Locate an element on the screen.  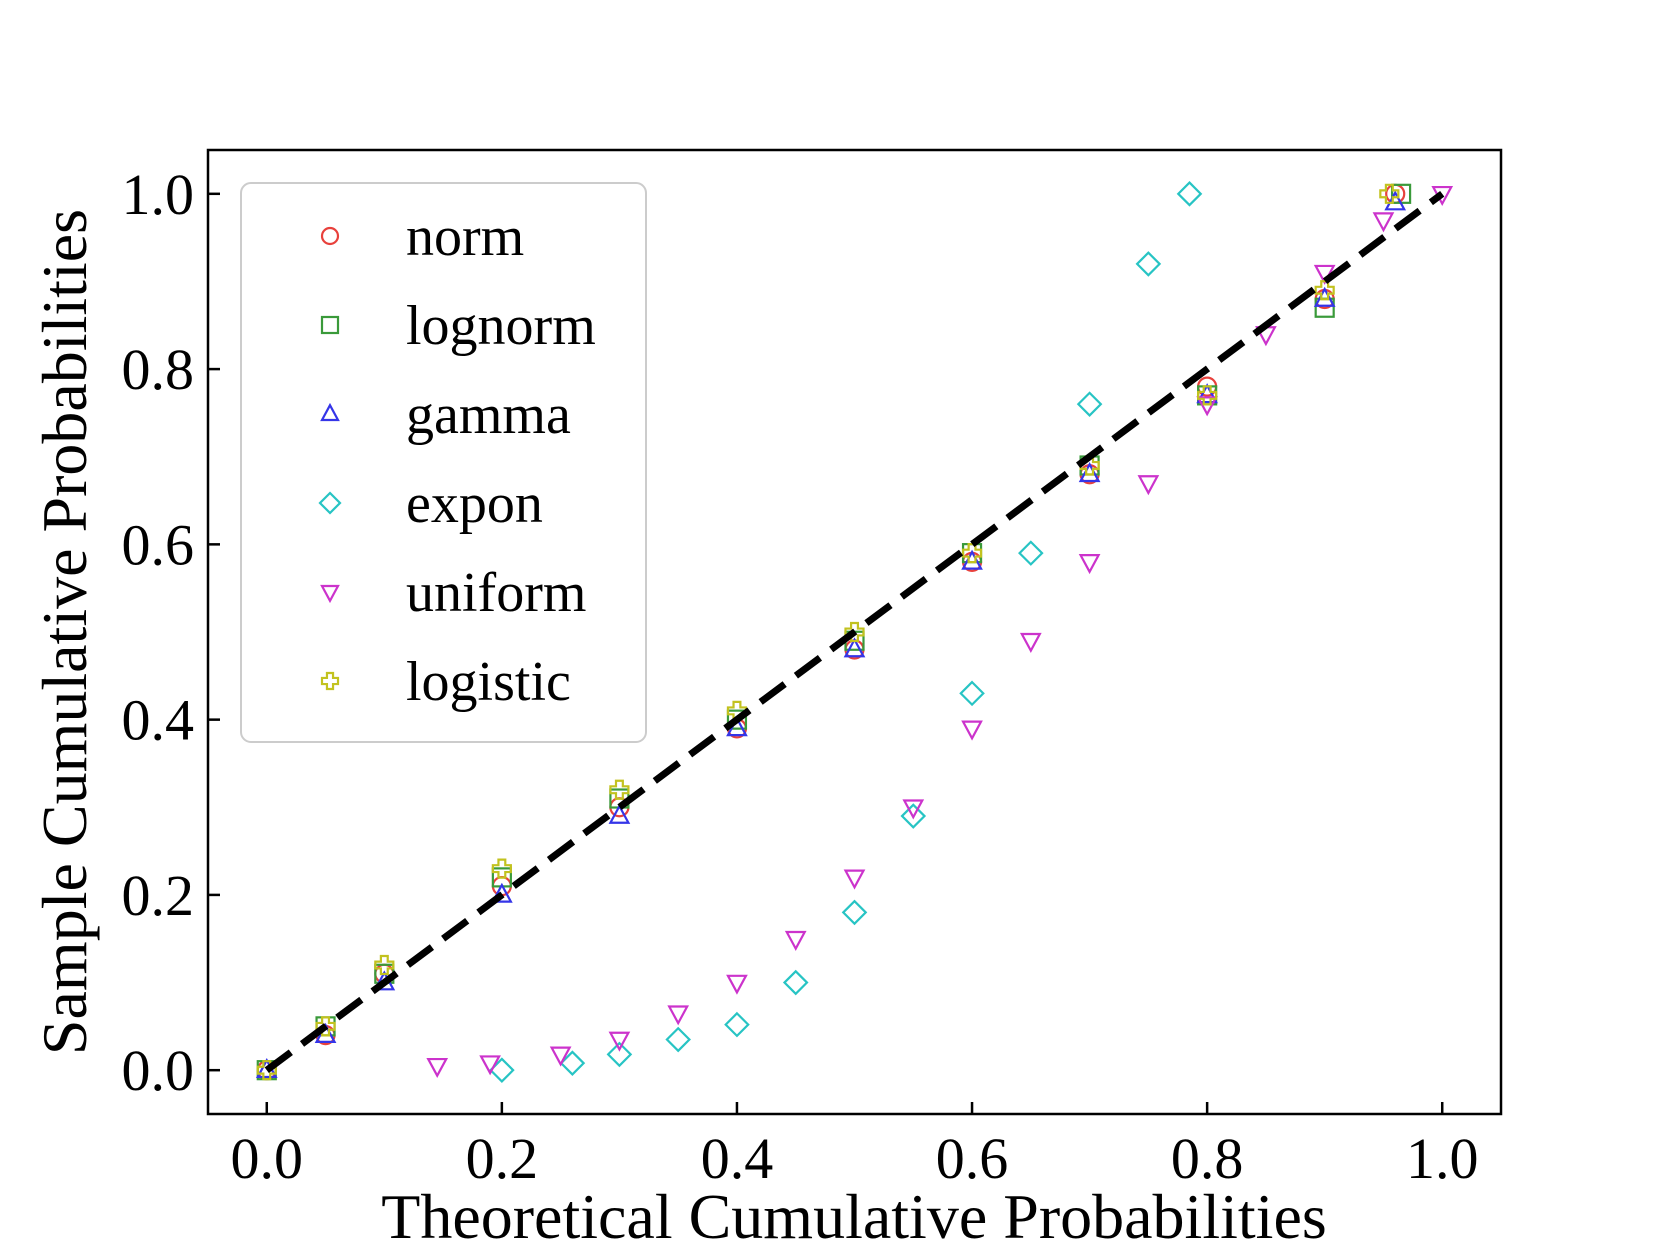
x-tick-label: 0.0 is located at coordinates (267, 1158).